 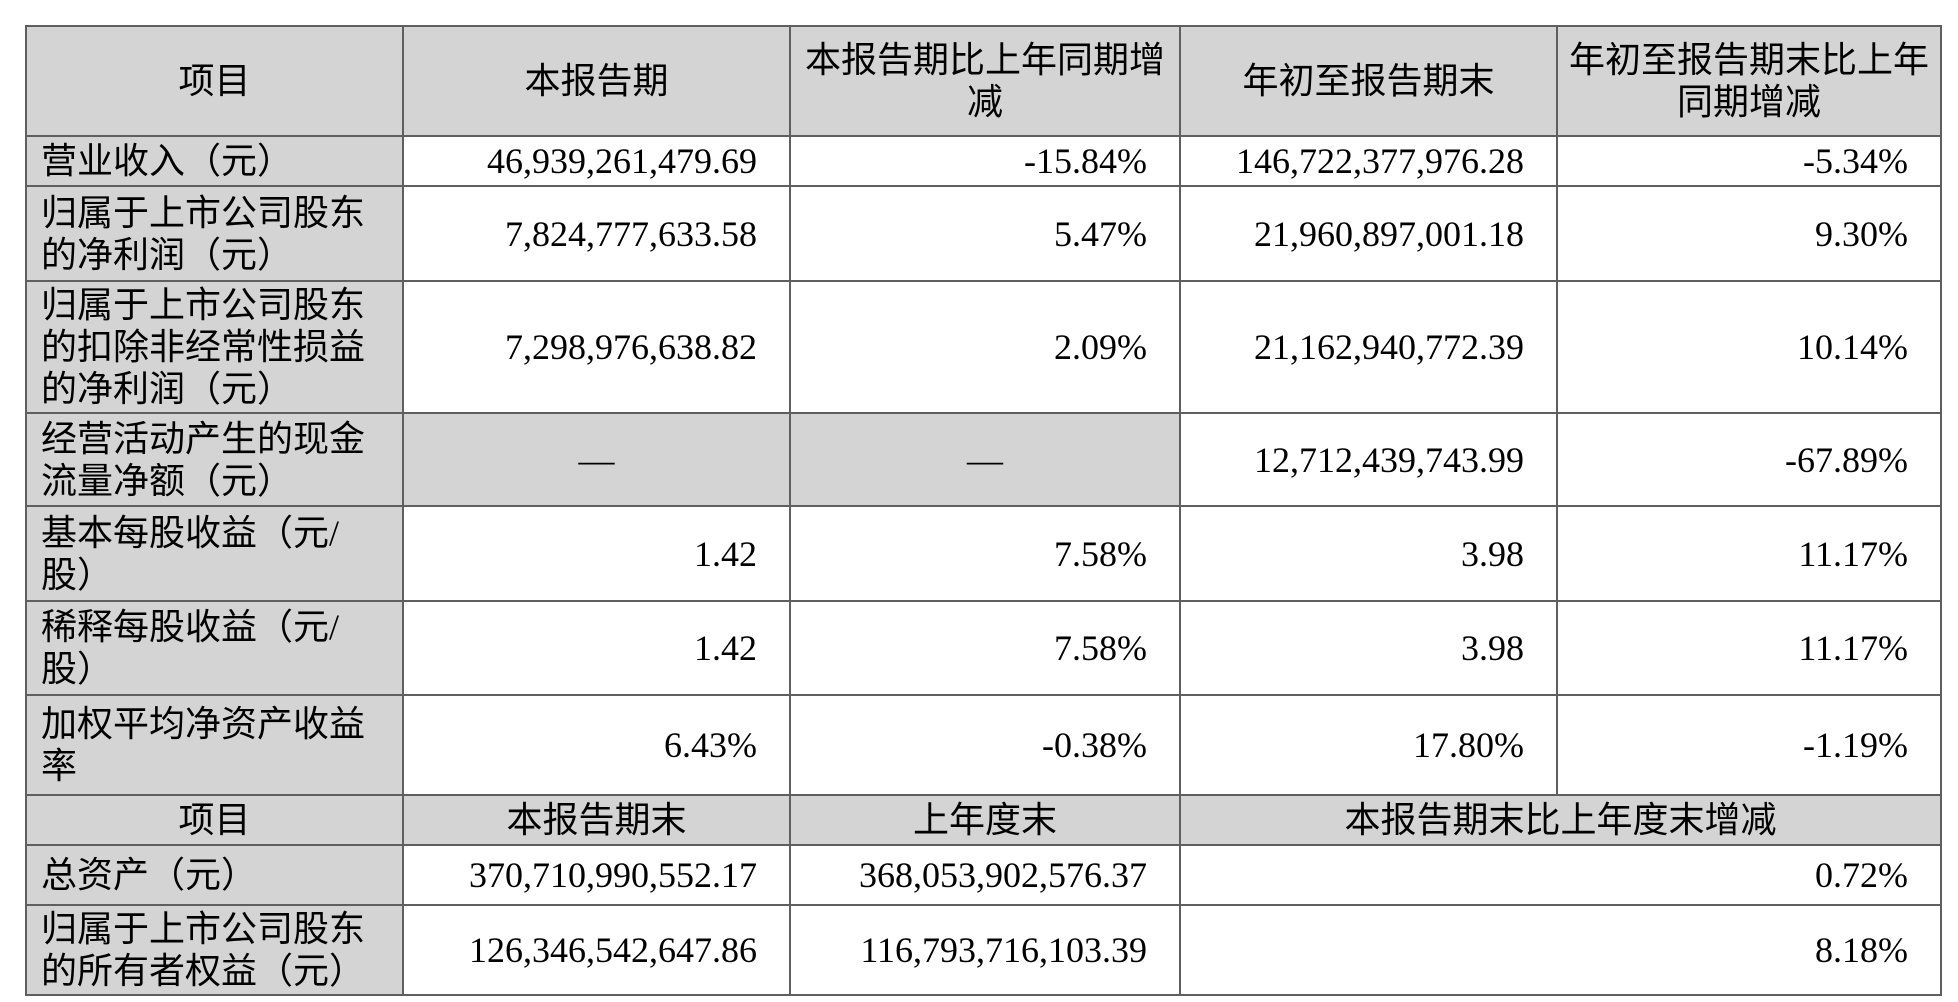 What do you see at coordinates (1749, 459) in the screenshot?
I see `value-ytd-yoy: -67.89%` at bounding box center [1749, 459].